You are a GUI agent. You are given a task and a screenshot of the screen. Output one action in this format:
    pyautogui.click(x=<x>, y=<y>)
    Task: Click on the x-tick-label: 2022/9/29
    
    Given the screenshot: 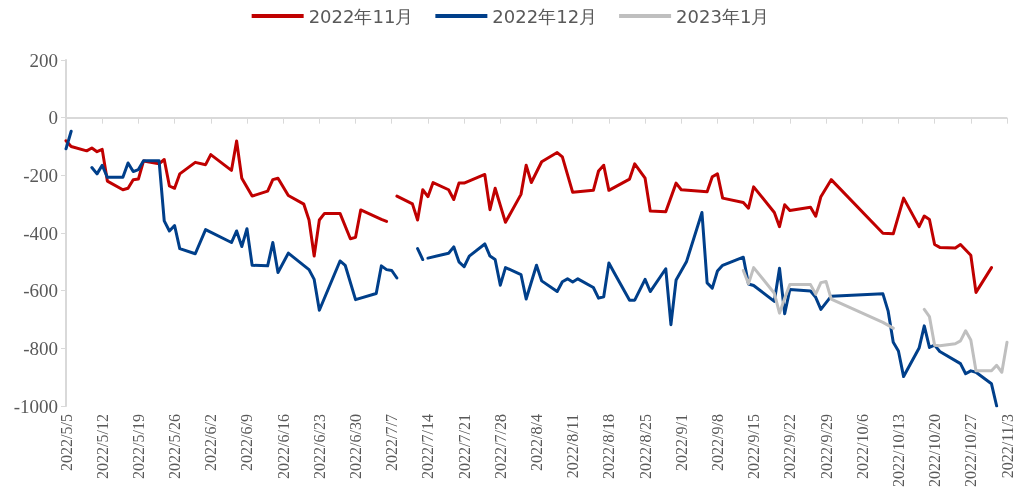 What is the action you would take?
    pyautogui.click(x=826, y=446)
    